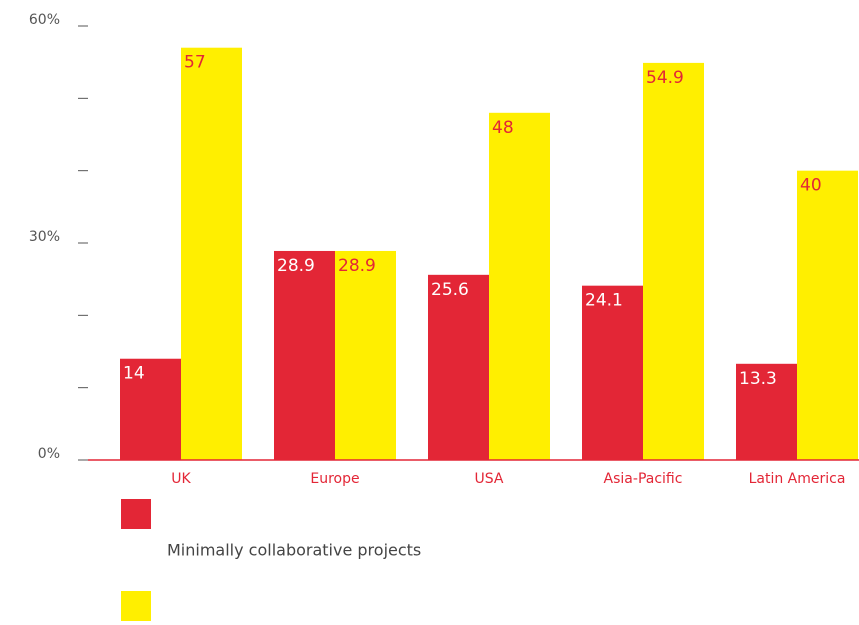 The image size is (859, 625). I want to click on x-tick-label: UK, so click(181, 479).